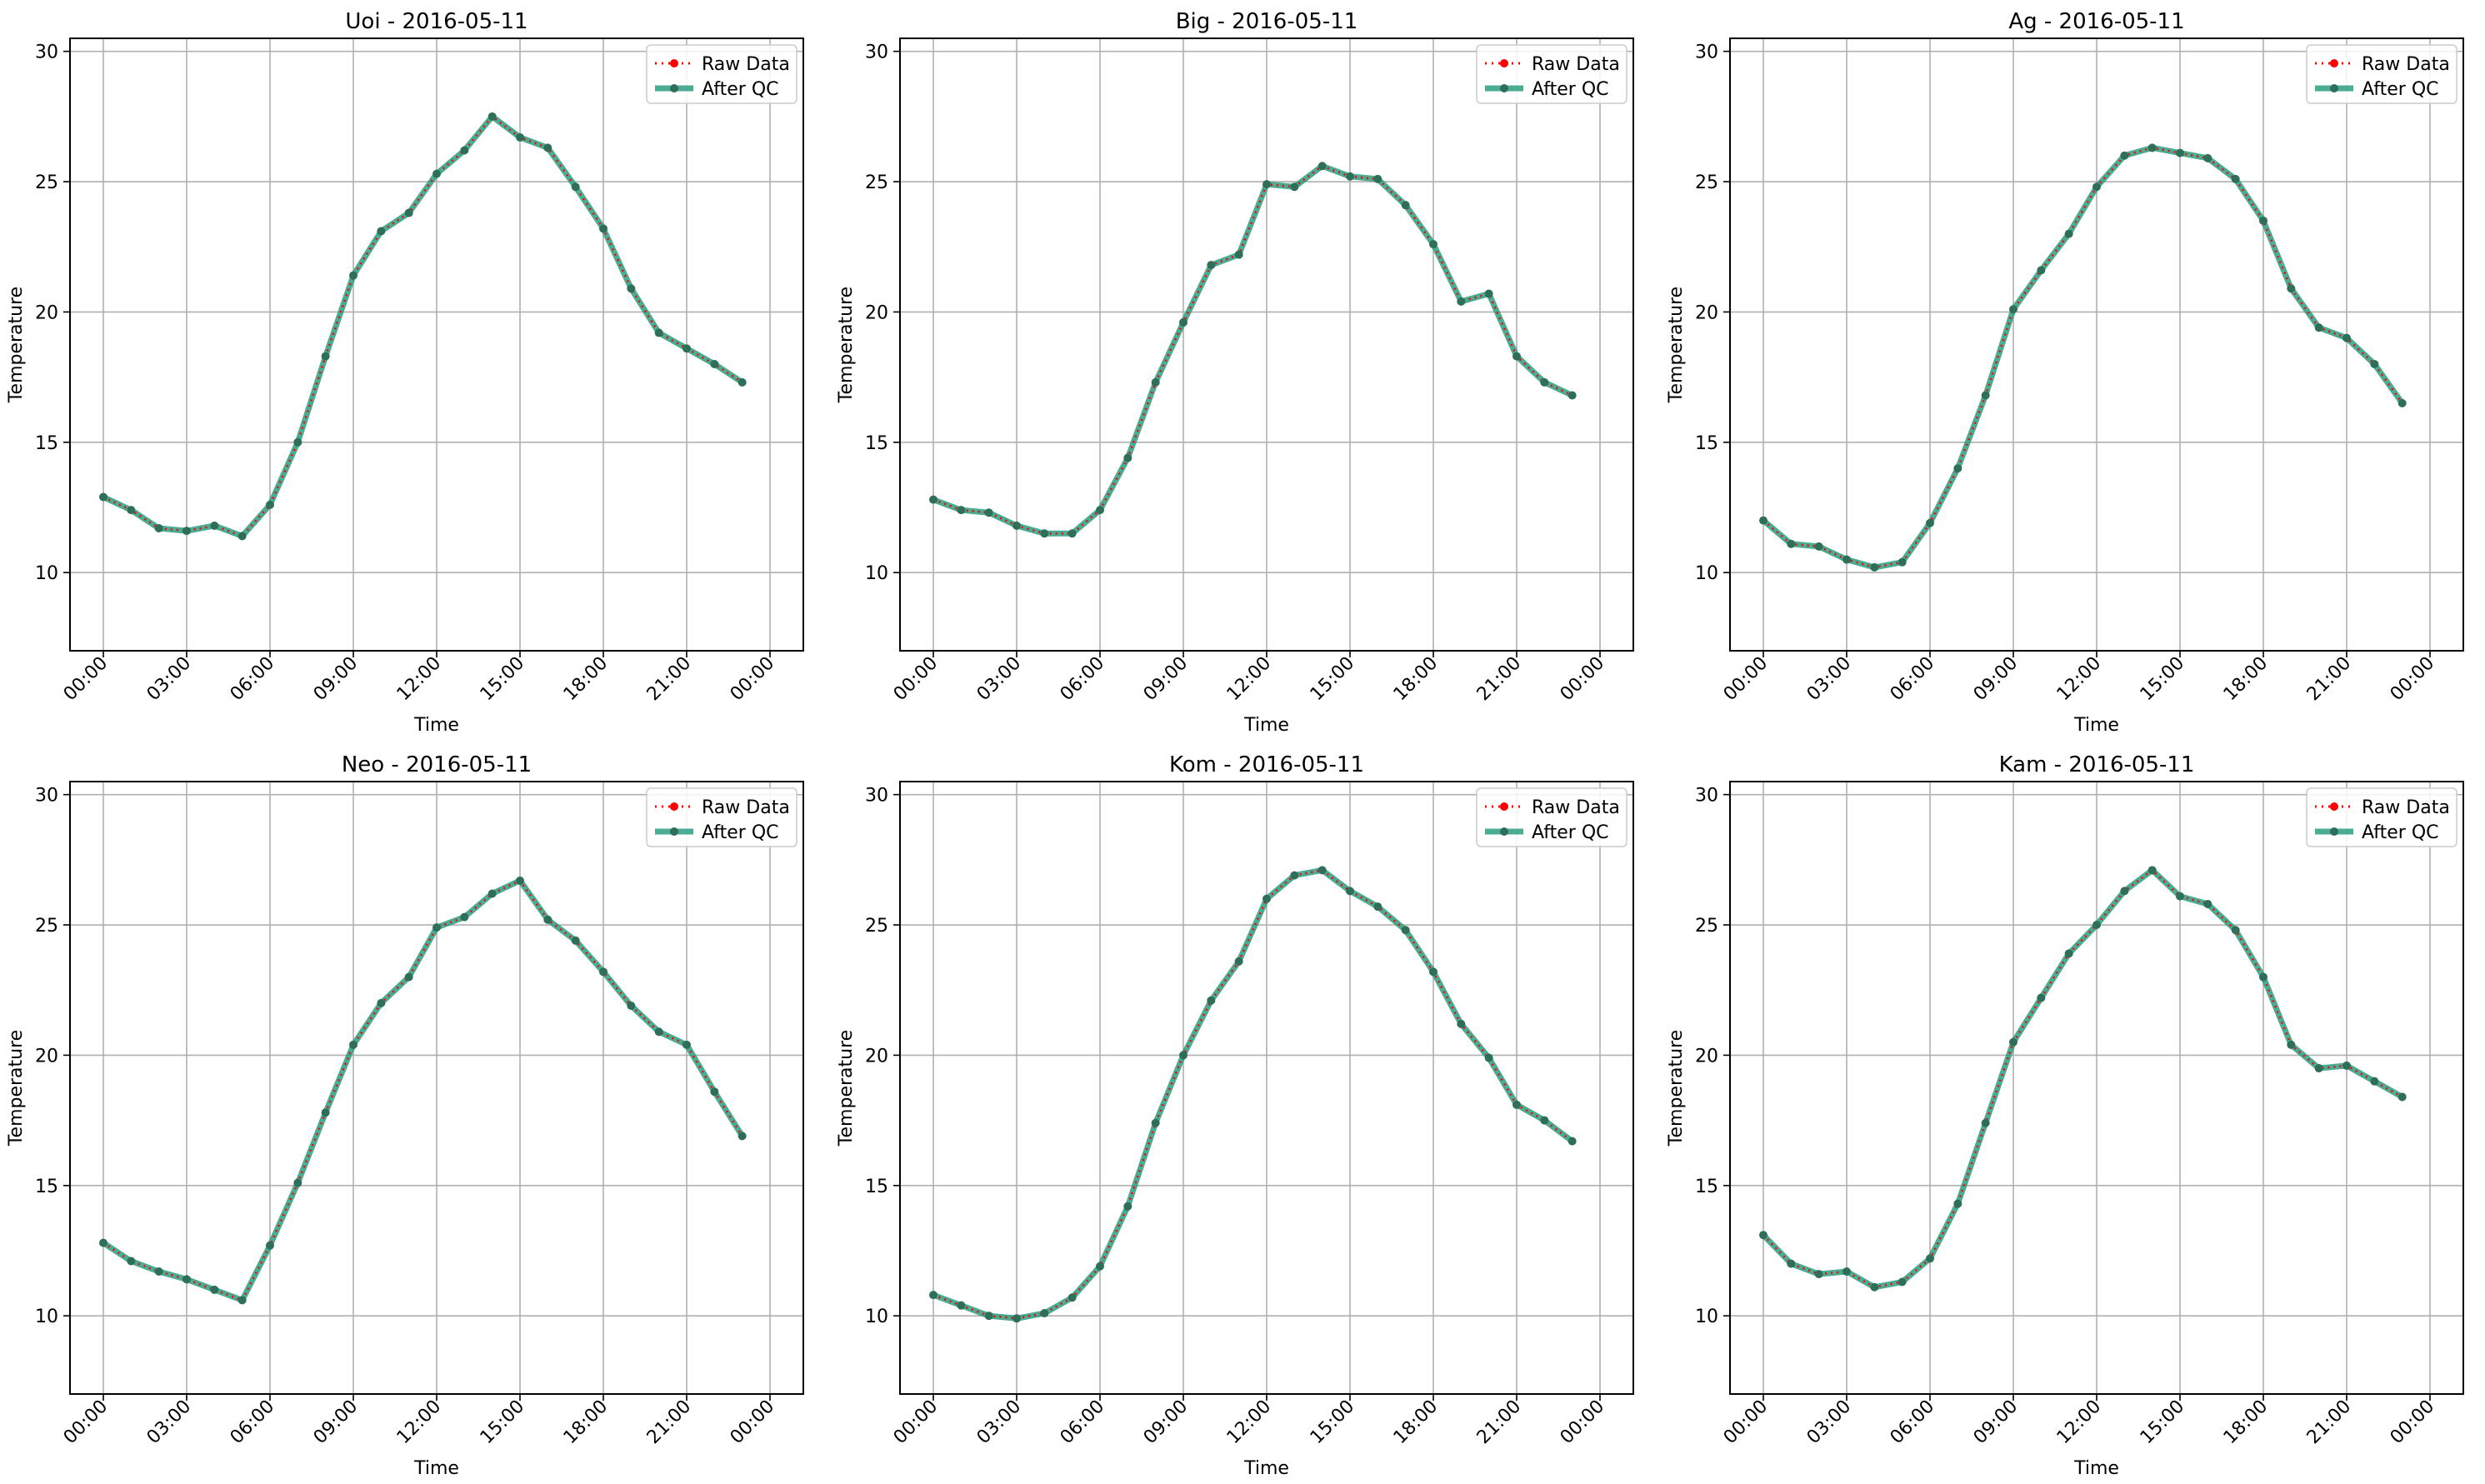  Describe the element at coordinates (1267, 21) in the screenshot. I see `chart-title: Big - 2016-05-11` at that location.